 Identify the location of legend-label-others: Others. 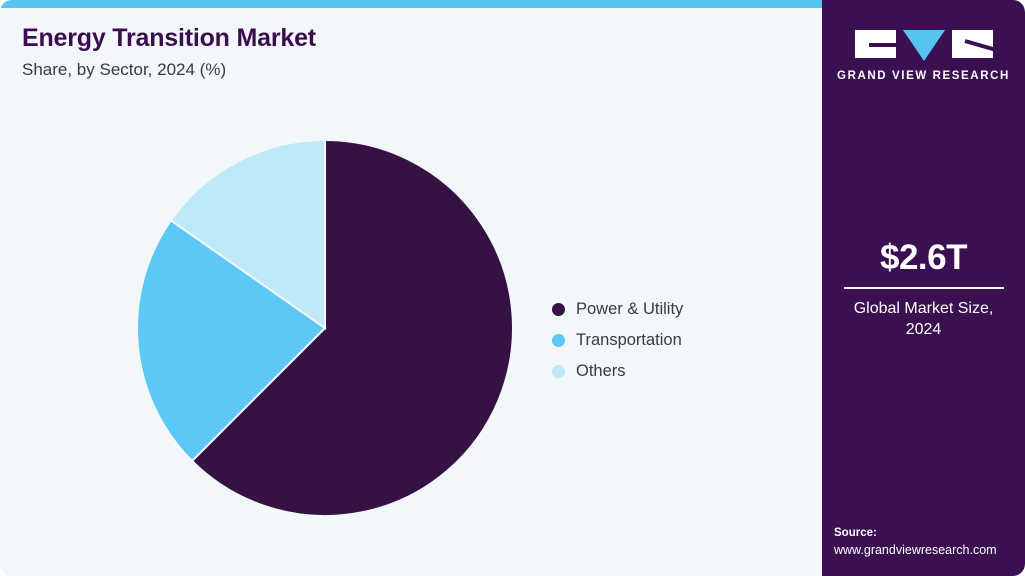
(601, 371).